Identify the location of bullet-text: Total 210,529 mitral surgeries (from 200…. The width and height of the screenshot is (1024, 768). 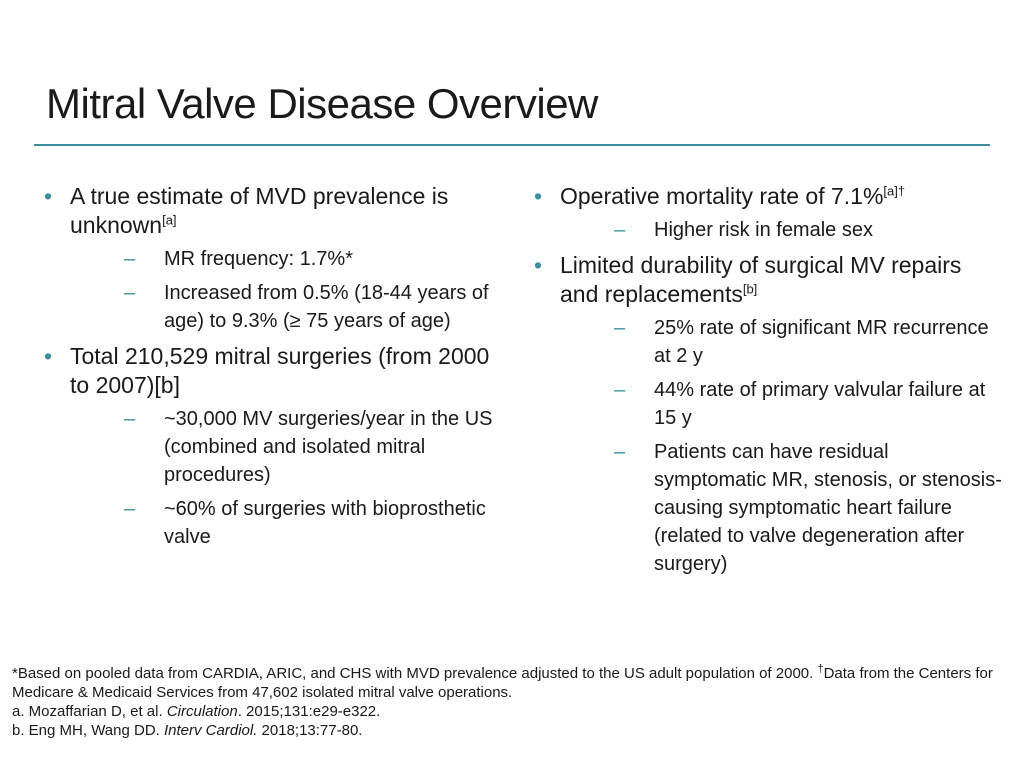
(280, 370).